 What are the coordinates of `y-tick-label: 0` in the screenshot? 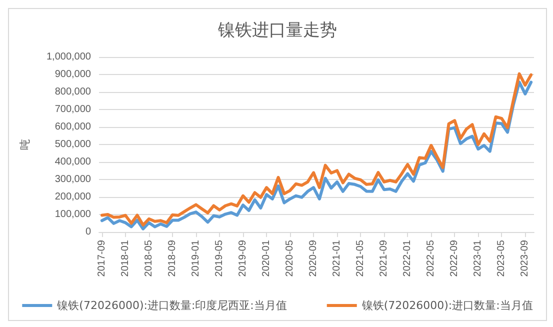 It's located at (88, 232).